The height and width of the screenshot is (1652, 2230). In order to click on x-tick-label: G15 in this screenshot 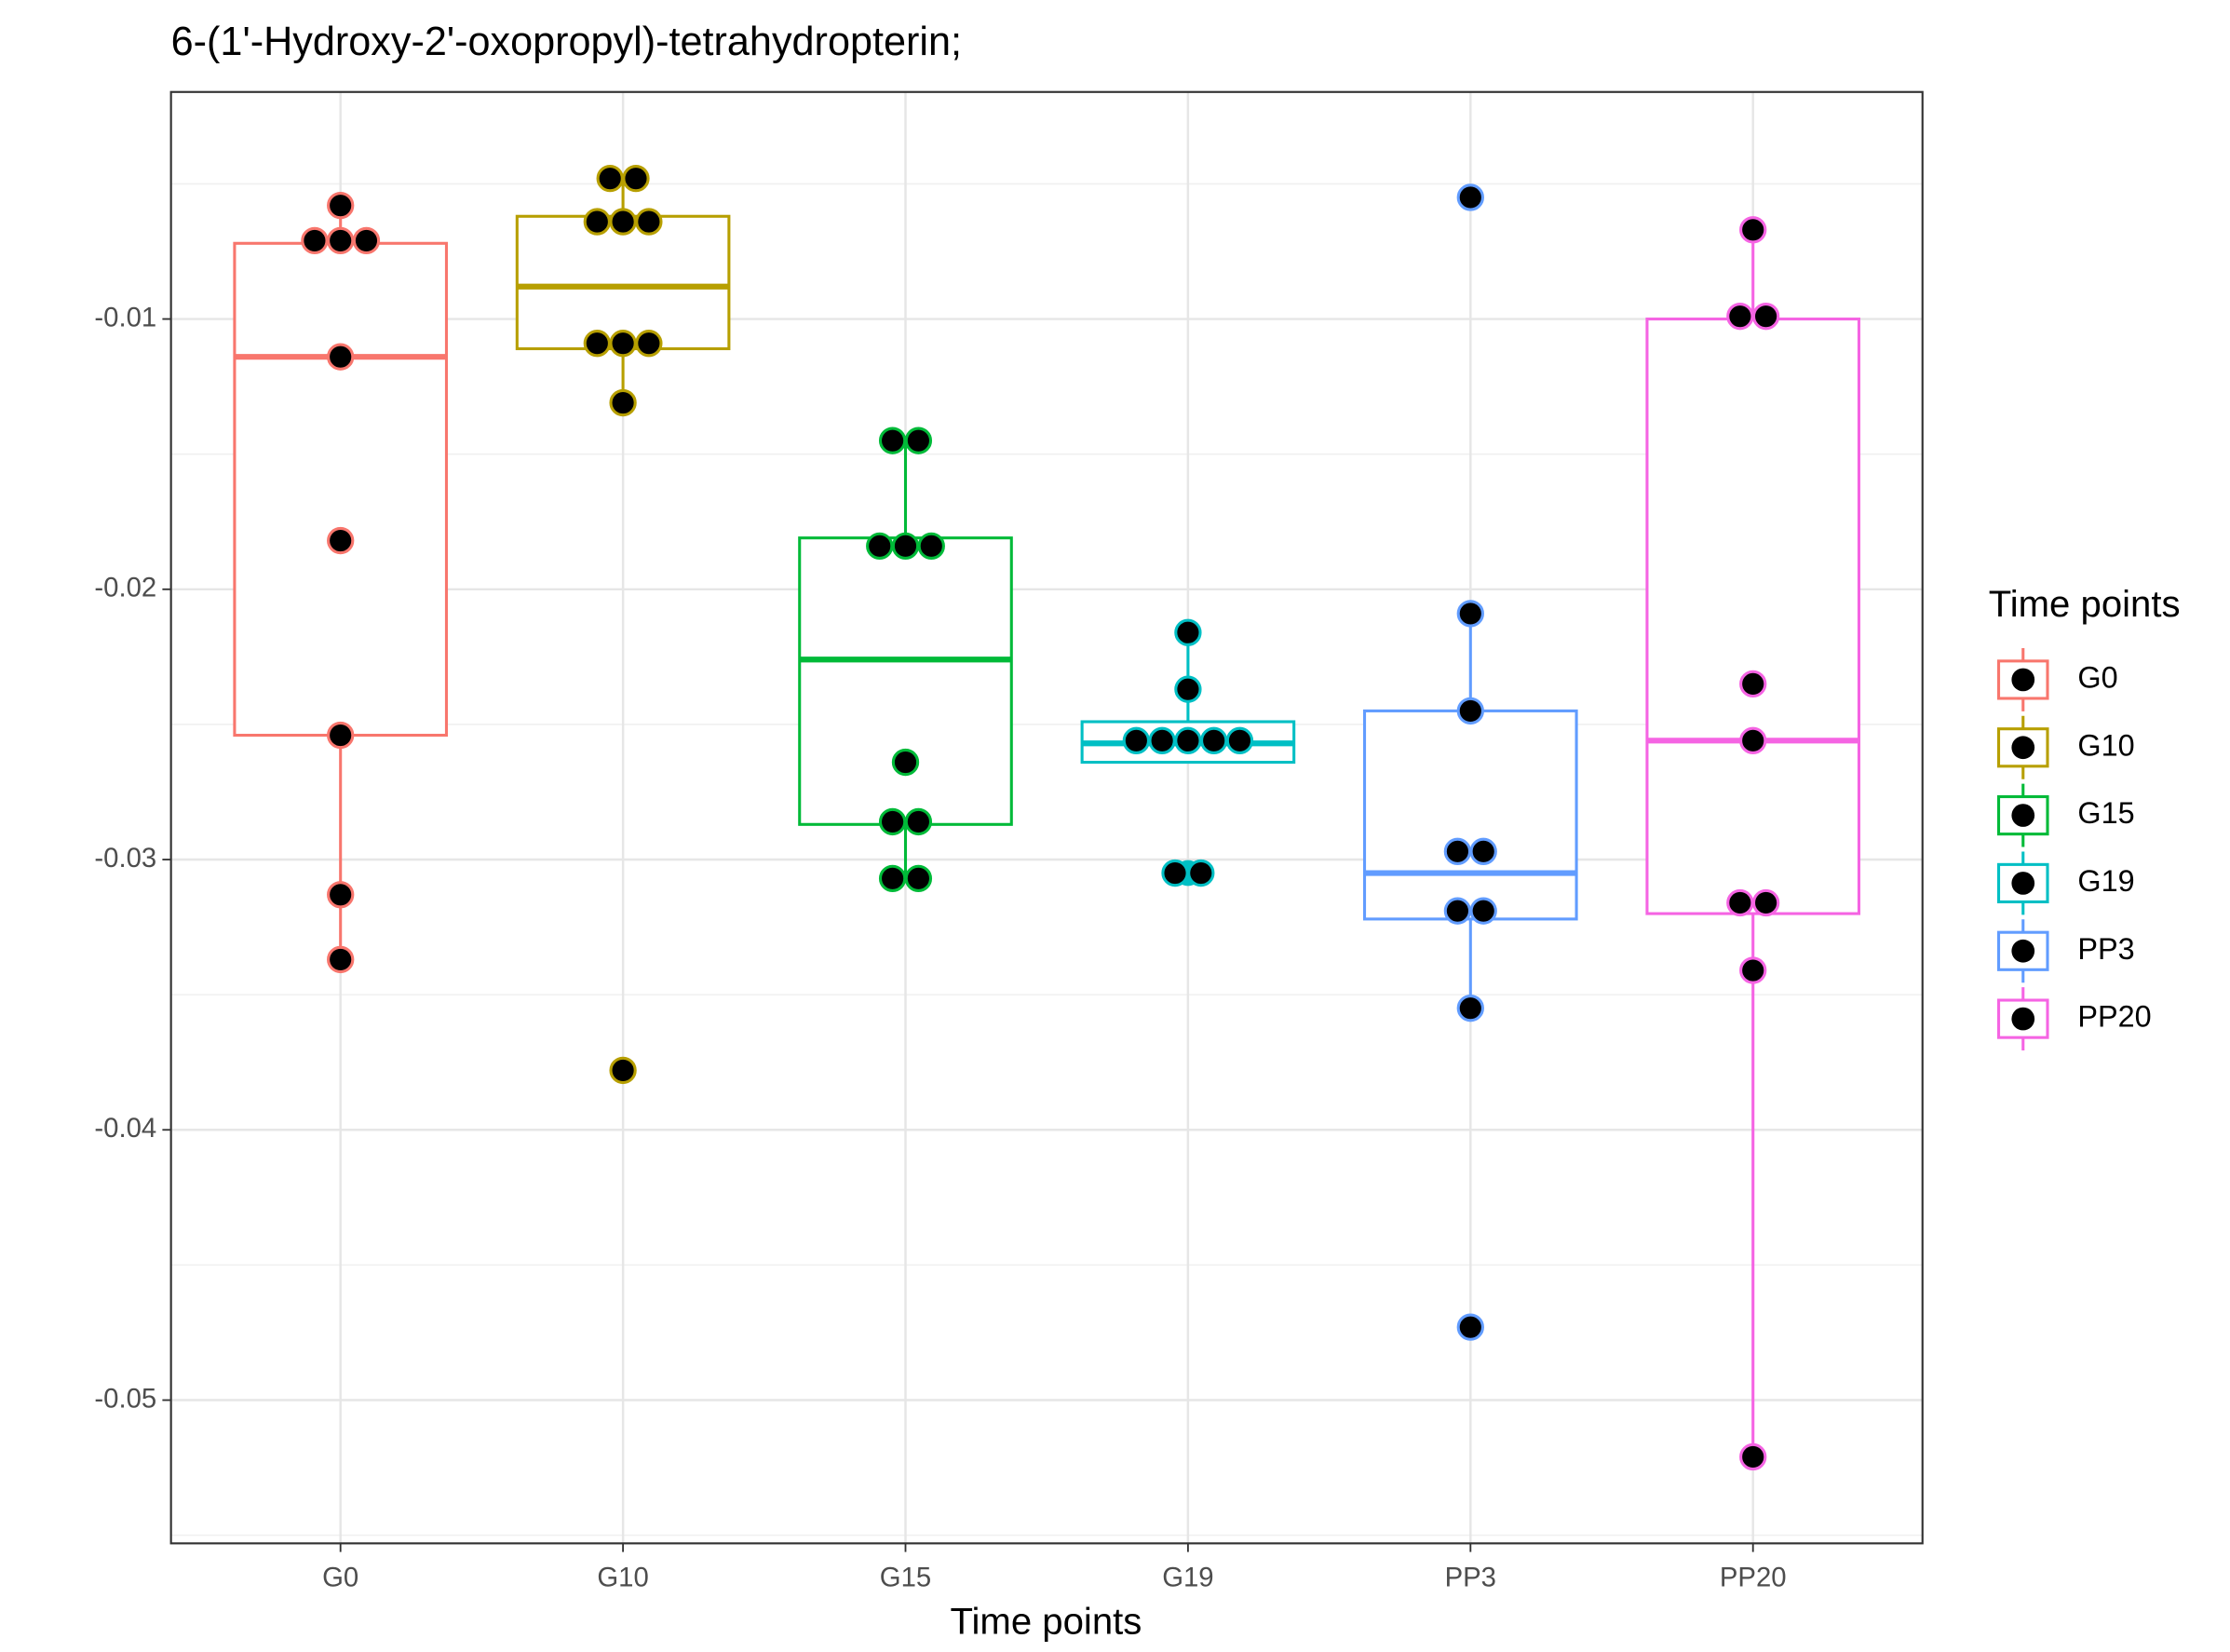, I will do `click(906, 1578)`.